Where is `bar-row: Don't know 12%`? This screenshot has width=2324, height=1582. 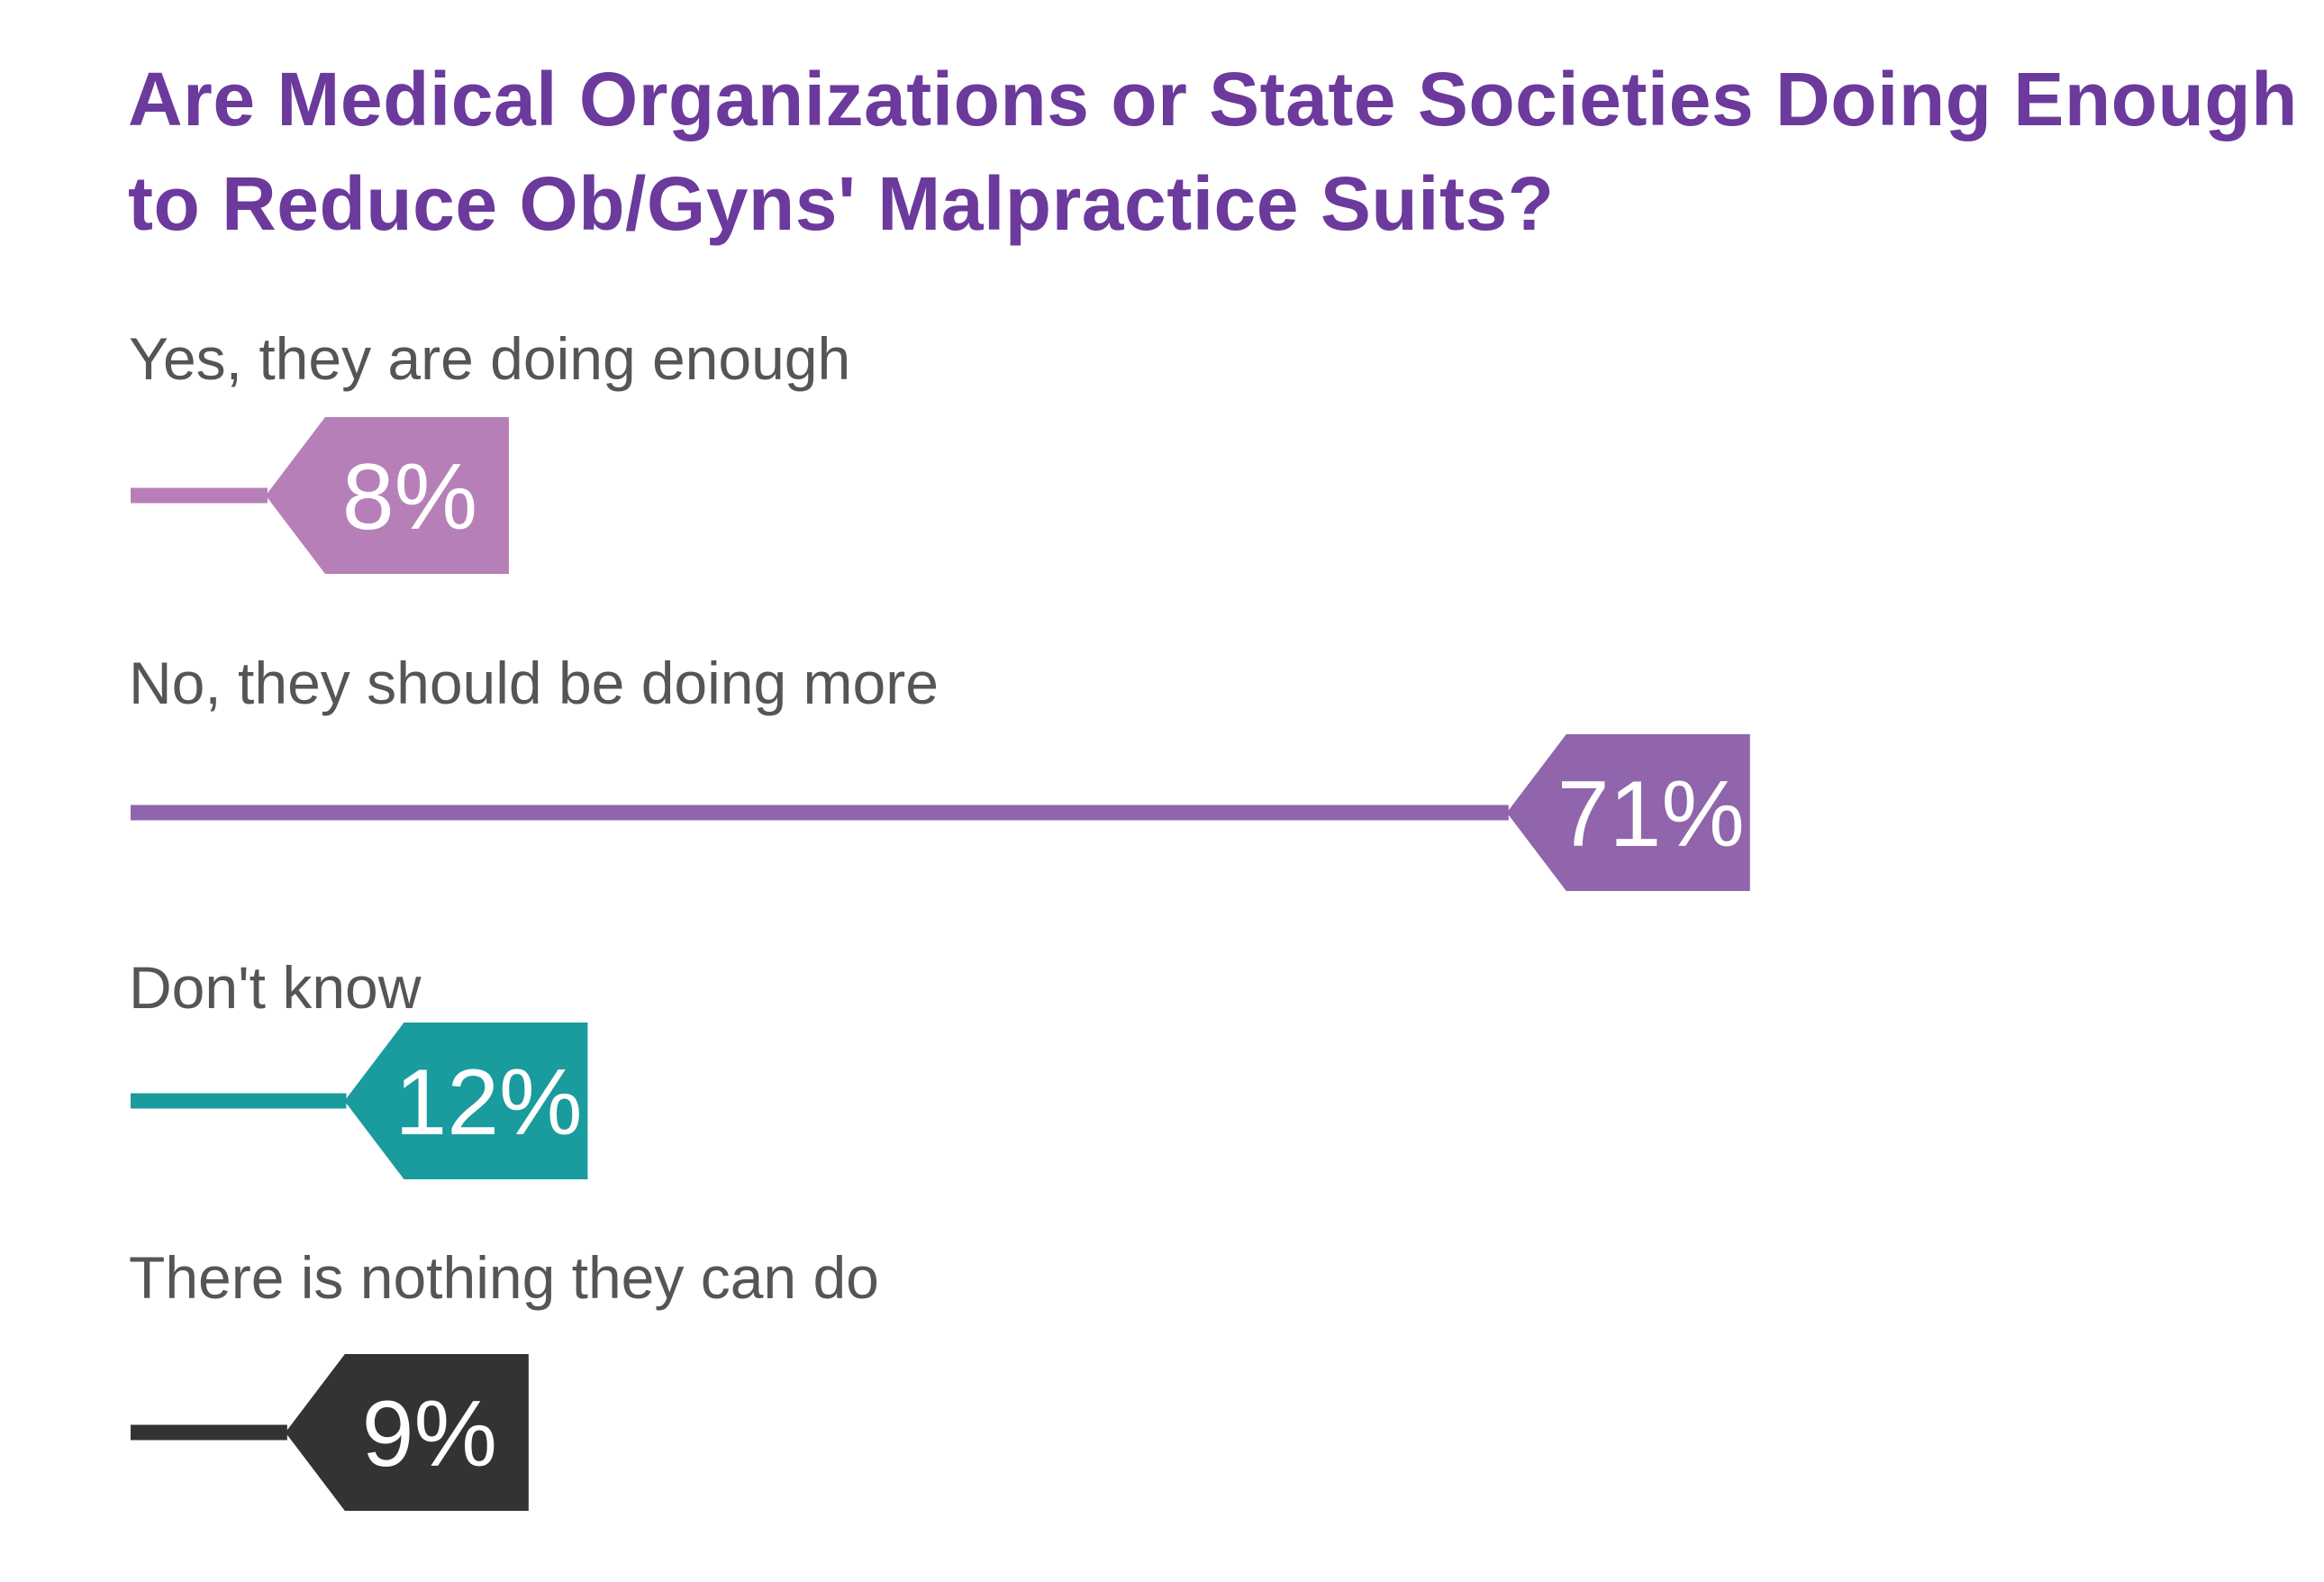
bar-row: Don't know 12% is located at coordinates (358, 1066).